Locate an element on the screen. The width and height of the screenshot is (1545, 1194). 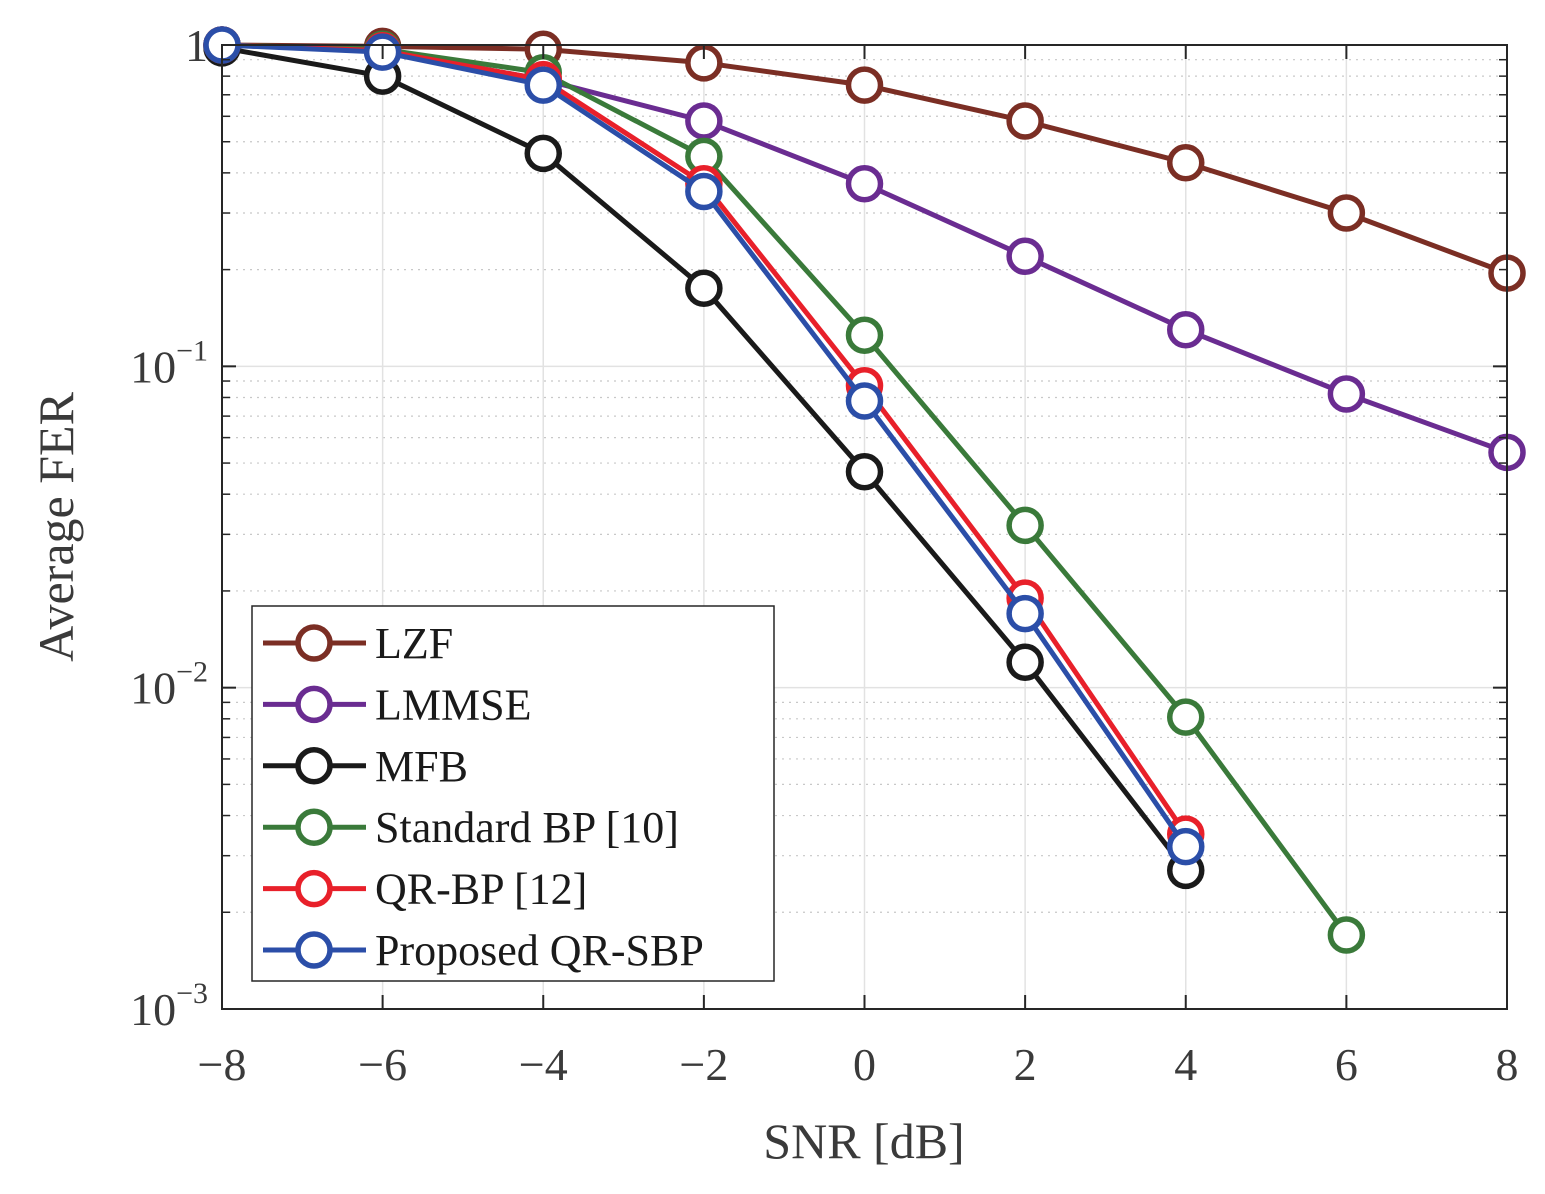
legend-item-lmmse: LMMSE is located at coordinates (397, 704).